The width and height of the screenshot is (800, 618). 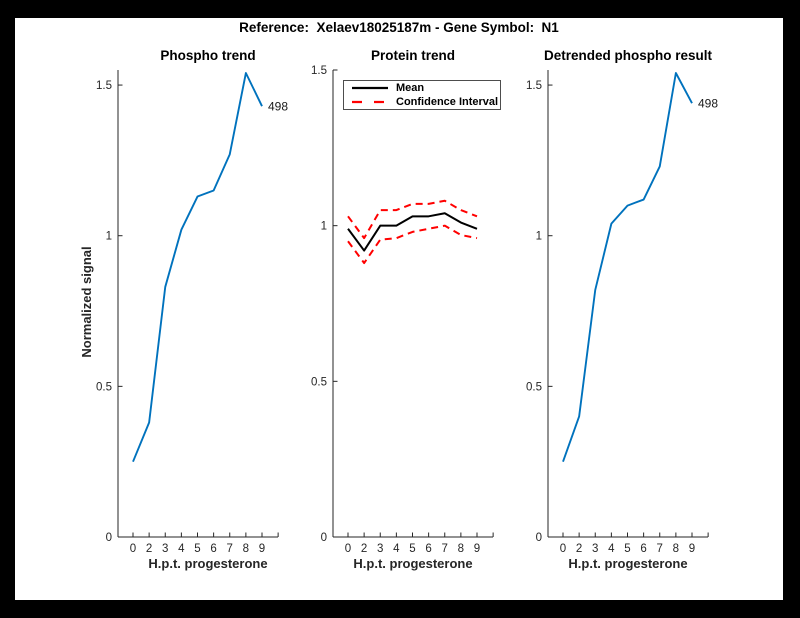 What do you see at coordinates (628, 563) in the screenshot?
I see `x-axis-label-3: H.p.t. progesterone` at bounding box center [628, 563].